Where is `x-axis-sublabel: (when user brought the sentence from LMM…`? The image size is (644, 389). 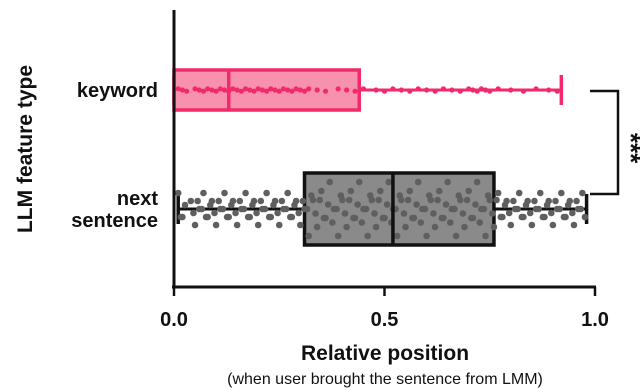
x-axis-sublabel: (when user brought the sentence from LMM… is located at coordinates (385, 379).